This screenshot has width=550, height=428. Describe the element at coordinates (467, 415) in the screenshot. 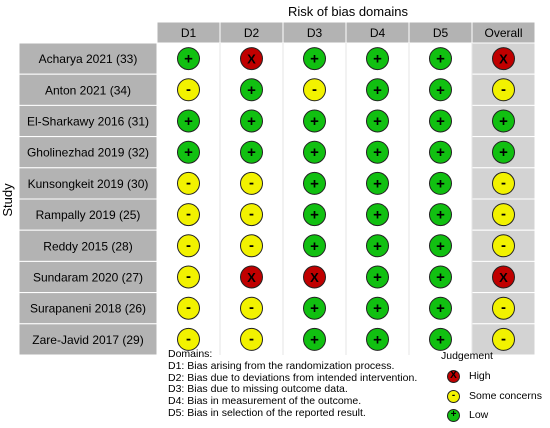

I see `judgement-legend-item-low: + Low` at that location.